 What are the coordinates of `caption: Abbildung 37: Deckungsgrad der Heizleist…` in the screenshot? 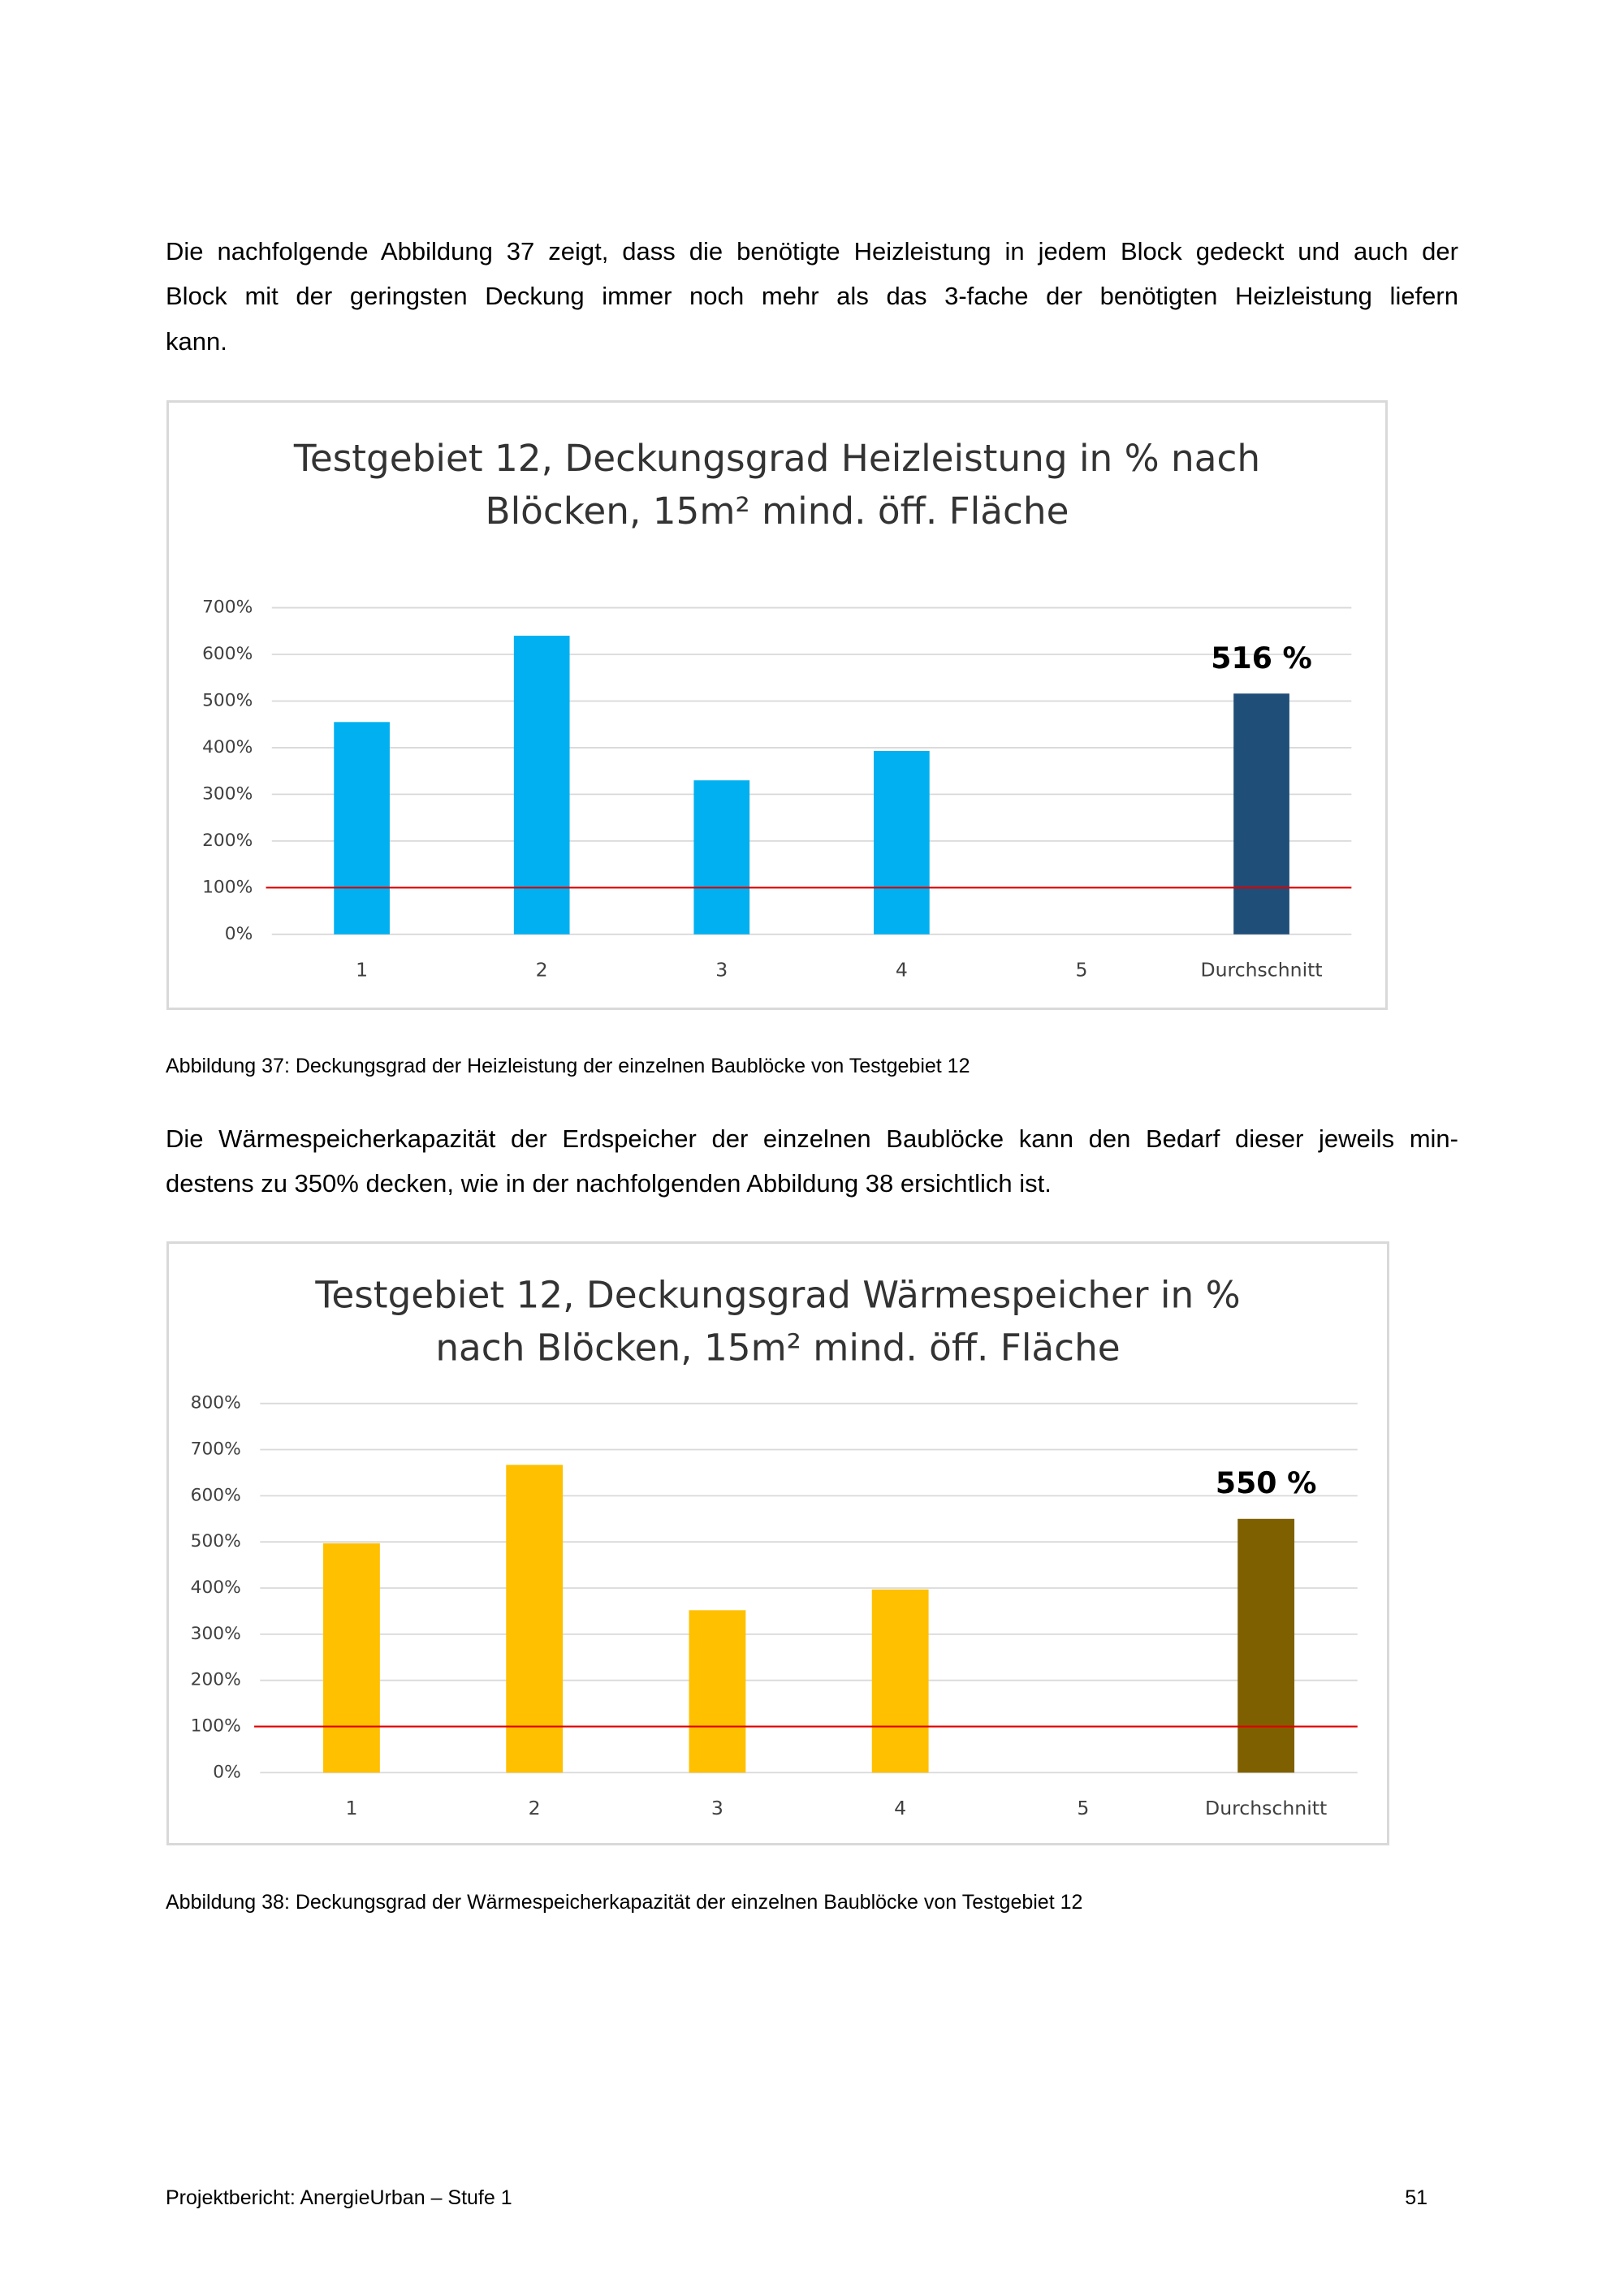 It's located at (568, 1066).